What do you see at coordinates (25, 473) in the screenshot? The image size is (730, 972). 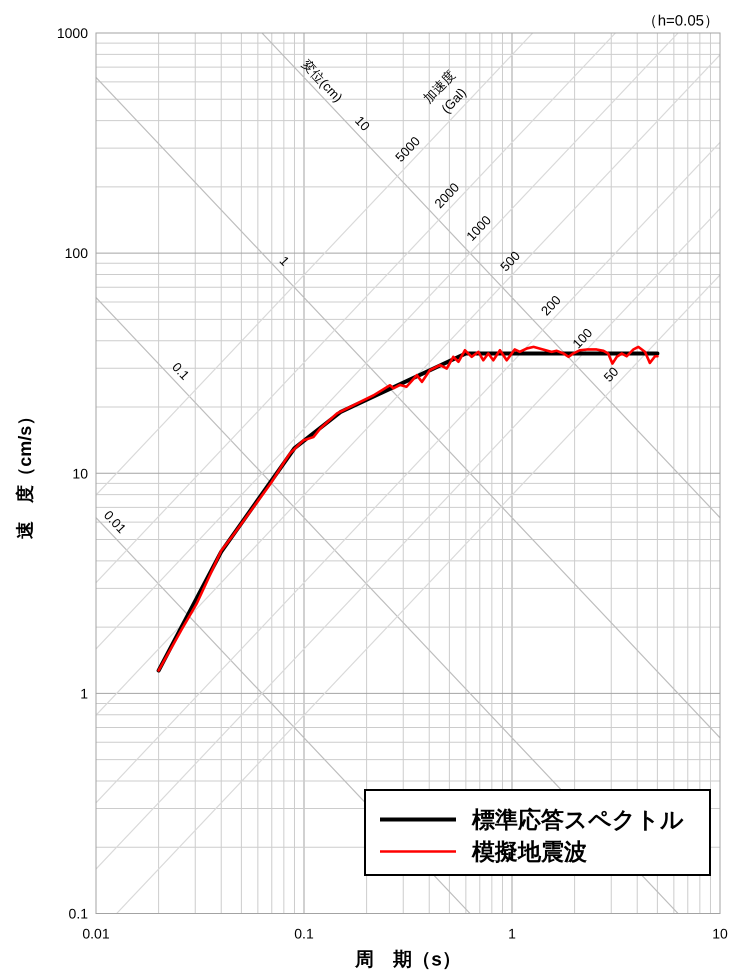 I see `y-axis-title: 速 度（cm/s）` at bounding box center [25, 473].